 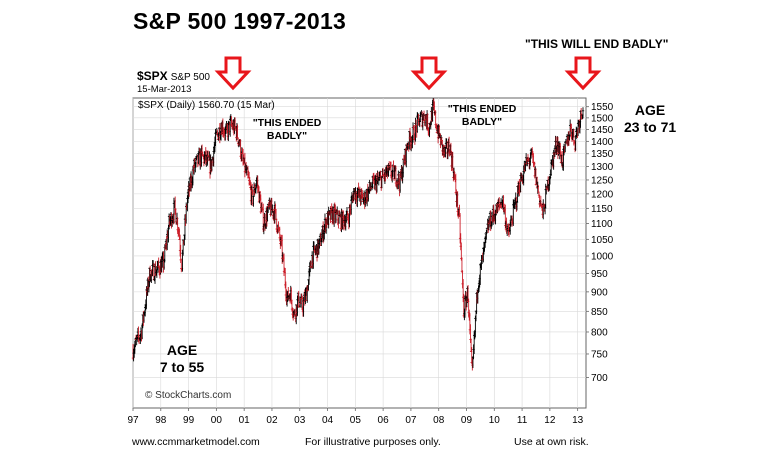 I want to click on age-left-line1: AGE, so click(x=182, y=350).